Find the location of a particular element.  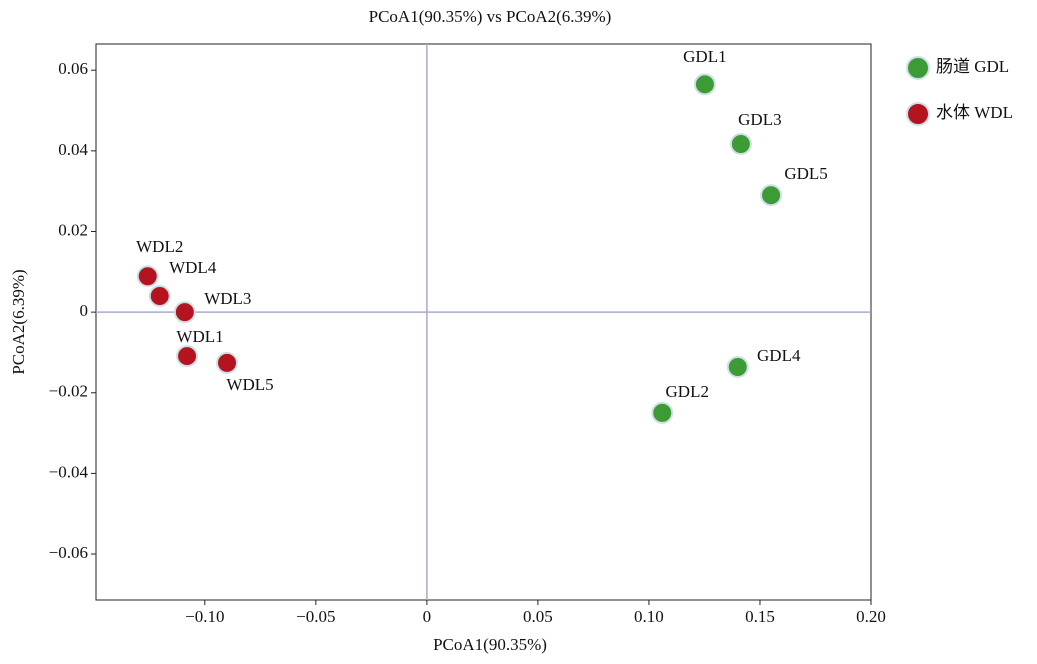

chart-title: PCoA1(90.35%) vs PCoA2(6.39%) is located at coordinates (490, 16).